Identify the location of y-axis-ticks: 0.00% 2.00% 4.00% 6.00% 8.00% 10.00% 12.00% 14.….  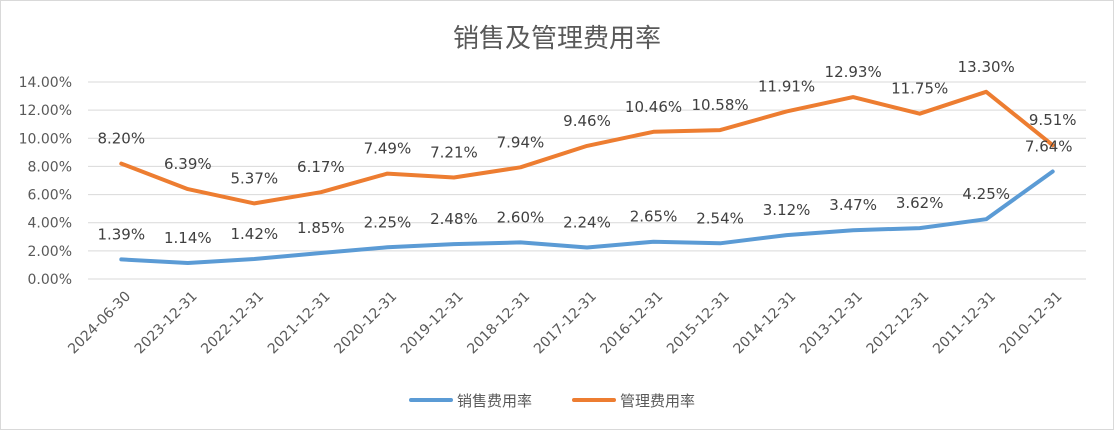
(45, 181).